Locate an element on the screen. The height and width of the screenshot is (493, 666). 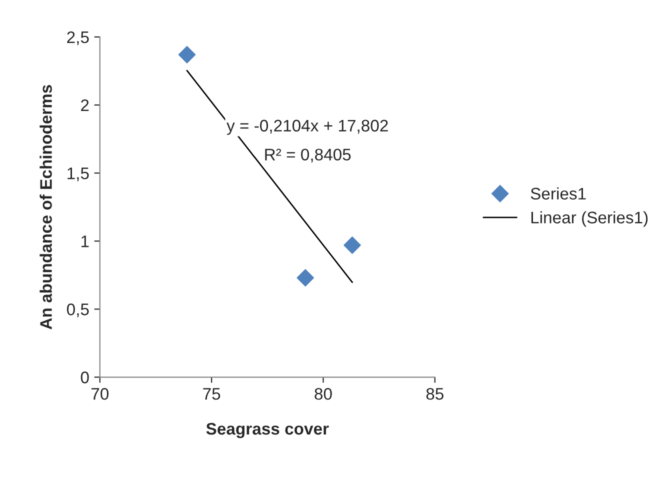
legend-label: Linear (Series1) is located at coordinates (589, 219).